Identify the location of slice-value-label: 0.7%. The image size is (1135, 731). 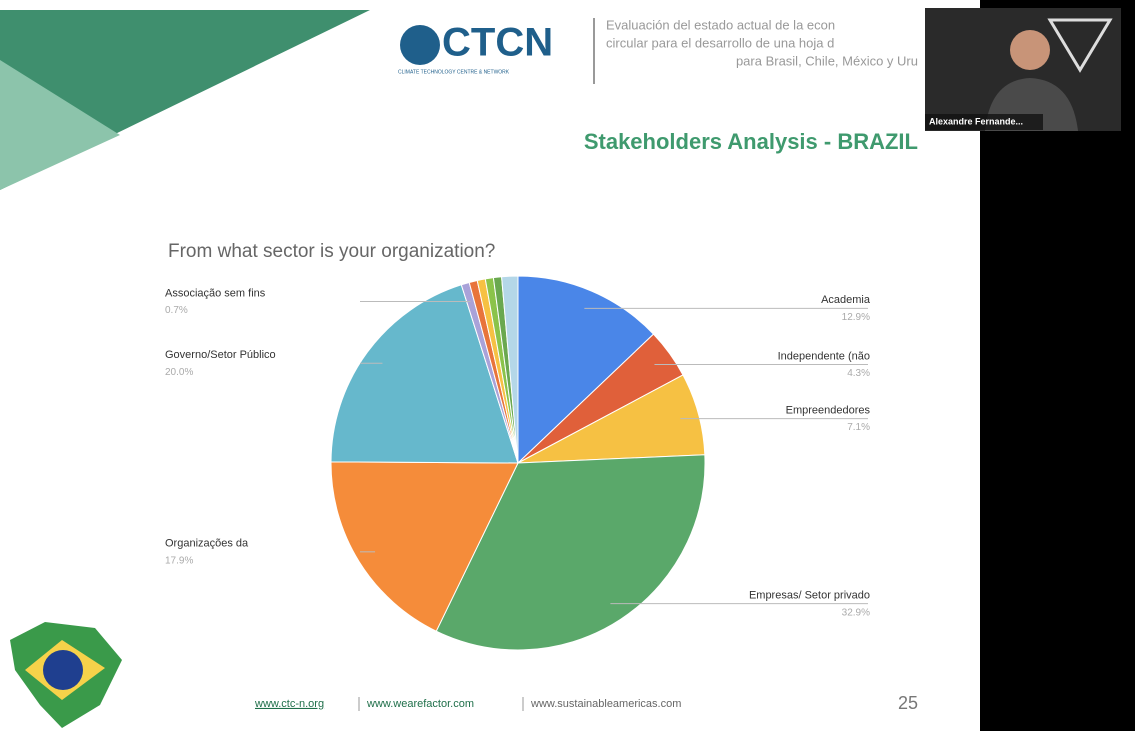
(176, 310).